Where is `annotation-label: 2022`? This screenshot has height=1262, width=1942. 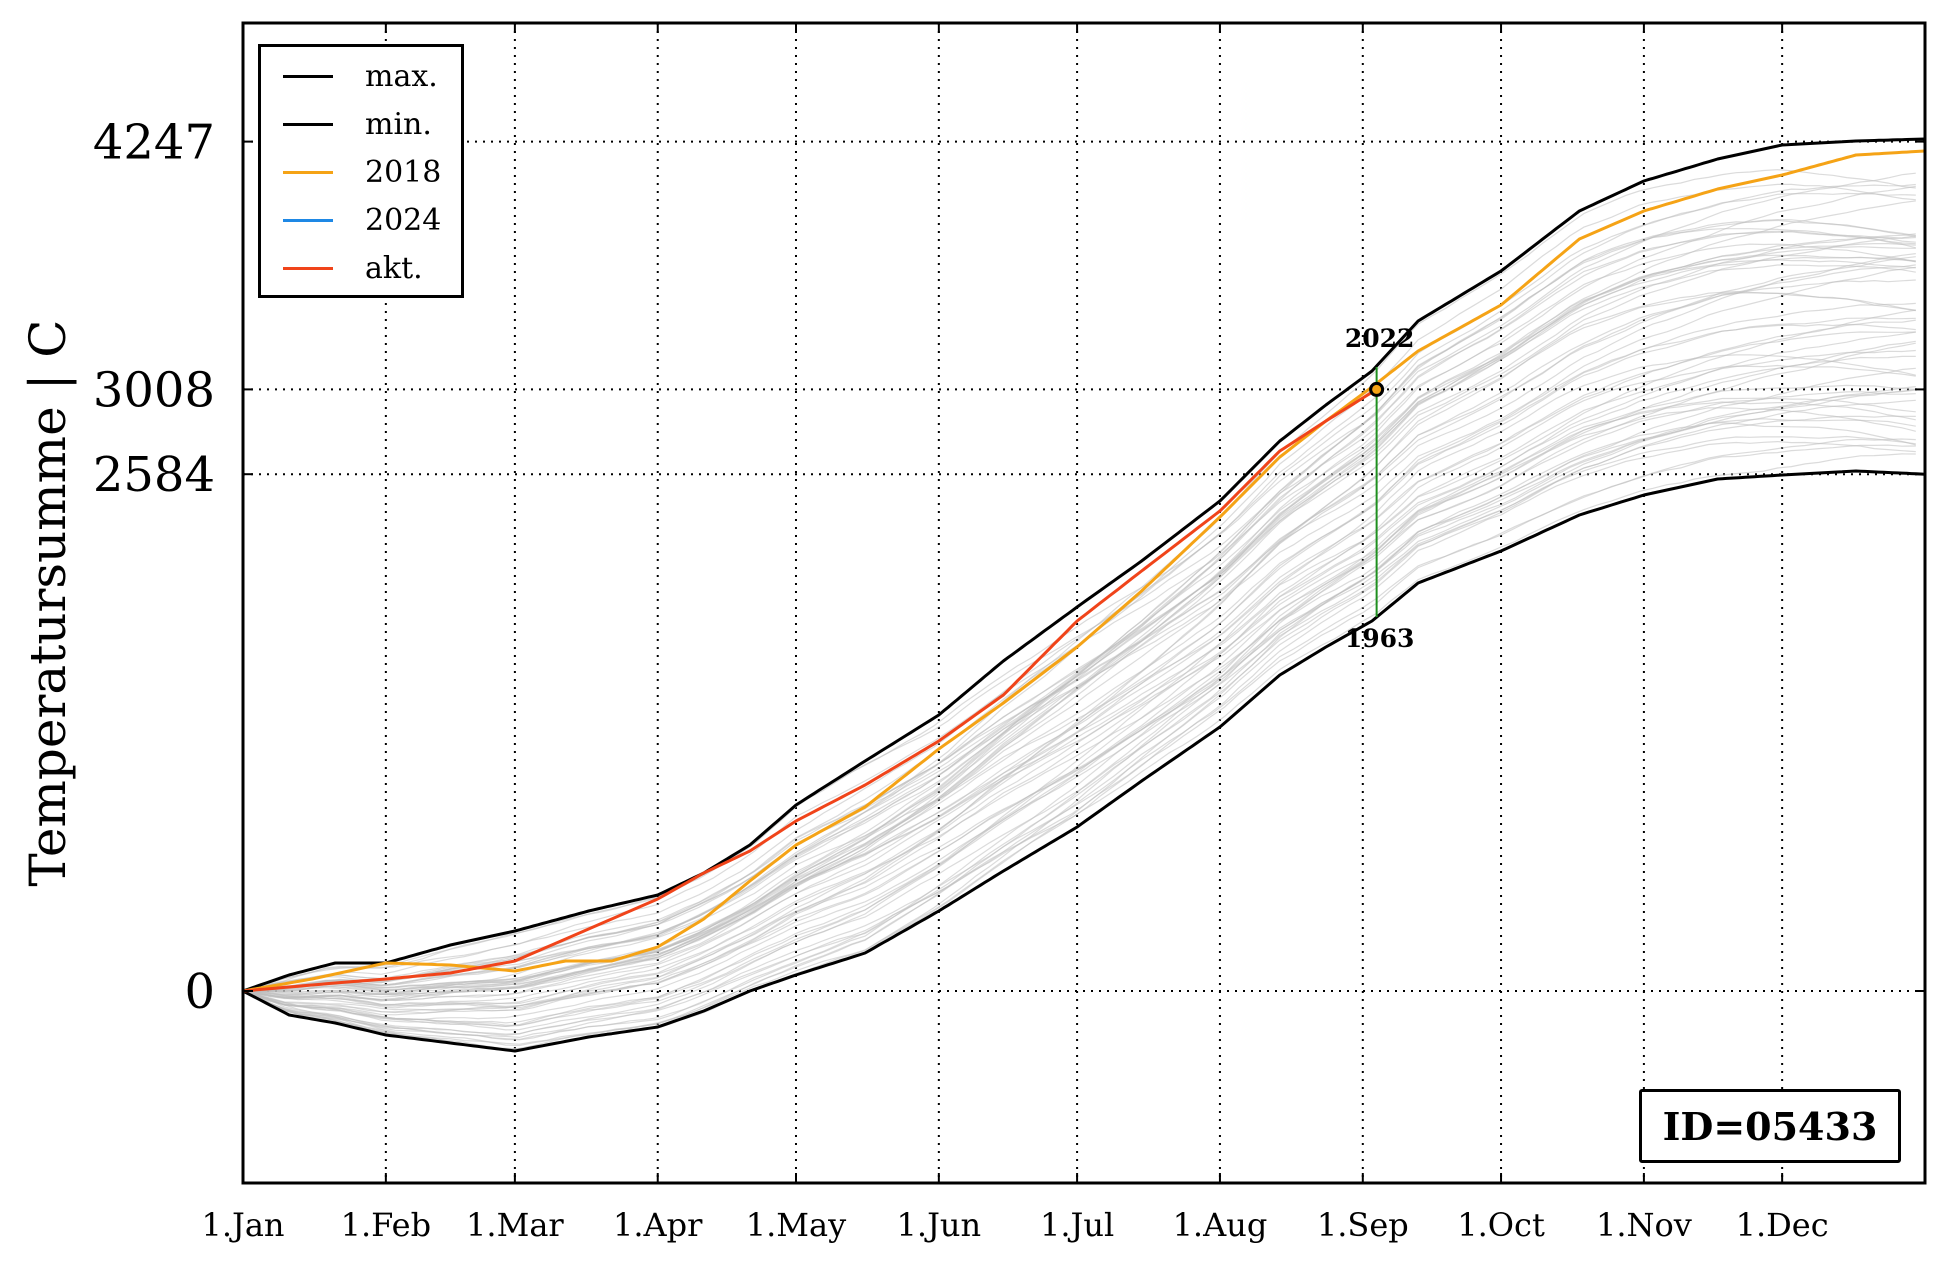
annotation-label: 2022 is located at coordinates (1380, 338).